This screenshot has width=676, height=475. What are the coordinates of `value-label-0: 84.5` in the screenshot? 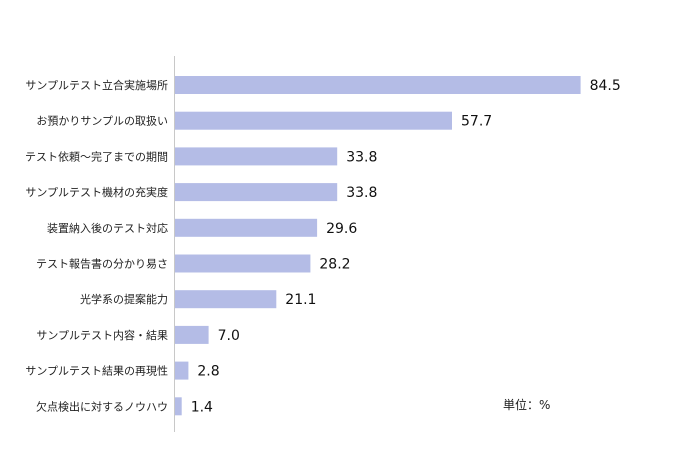 It's located at (605, 86).